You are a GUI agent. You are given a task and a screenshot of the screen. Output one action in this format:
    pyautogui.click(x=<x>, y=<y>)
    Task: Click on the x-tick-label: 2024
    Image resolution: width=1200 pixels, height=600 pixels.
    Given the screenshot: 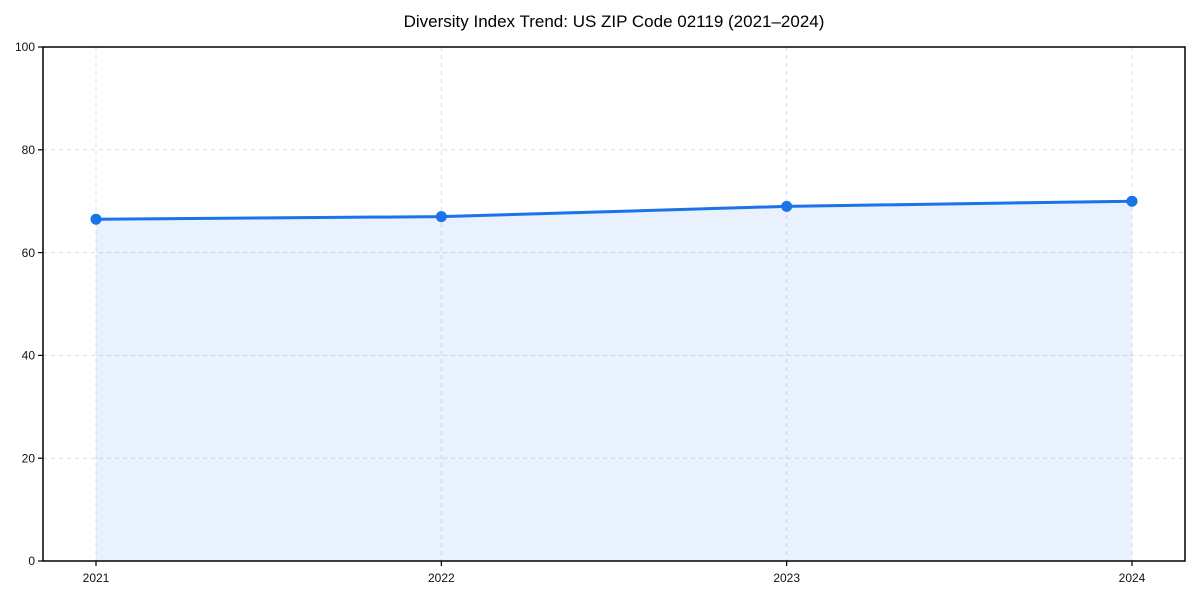 What is the action you would take?
    pyautogui.click(x=1132, y=578)
    